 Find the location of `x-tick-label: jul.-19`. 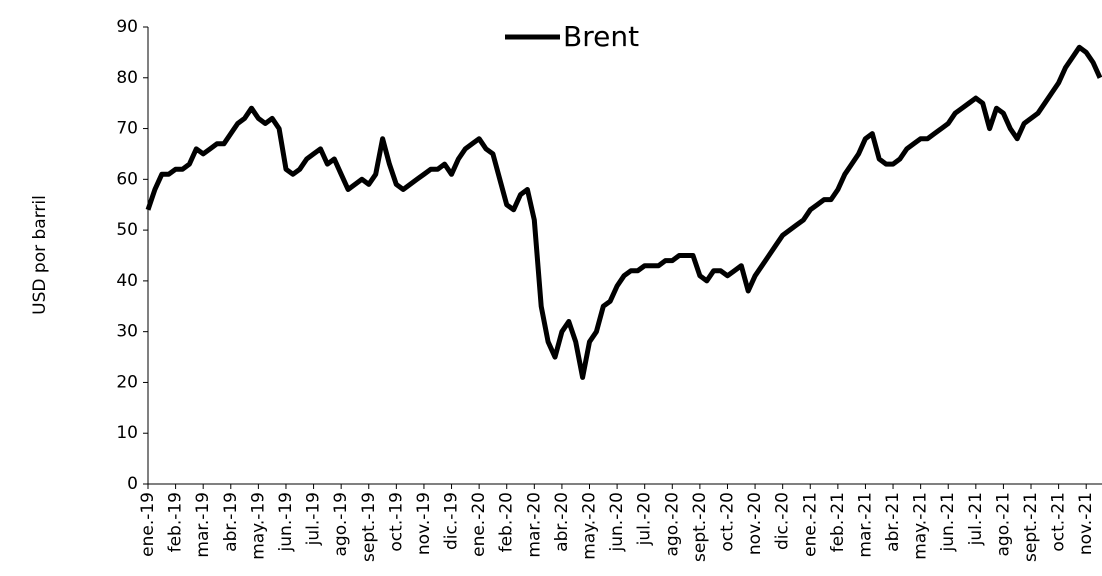

x-tick-label: jul.-19 is located at coordinates (314, 519).